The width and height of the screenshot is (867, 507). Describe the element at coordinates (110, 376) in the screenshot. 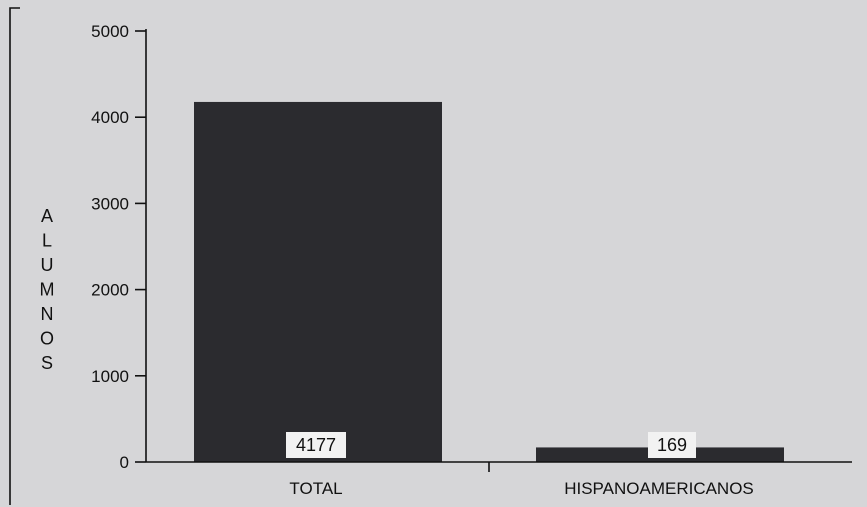

I see `y-tick-label: 1000` at that location.